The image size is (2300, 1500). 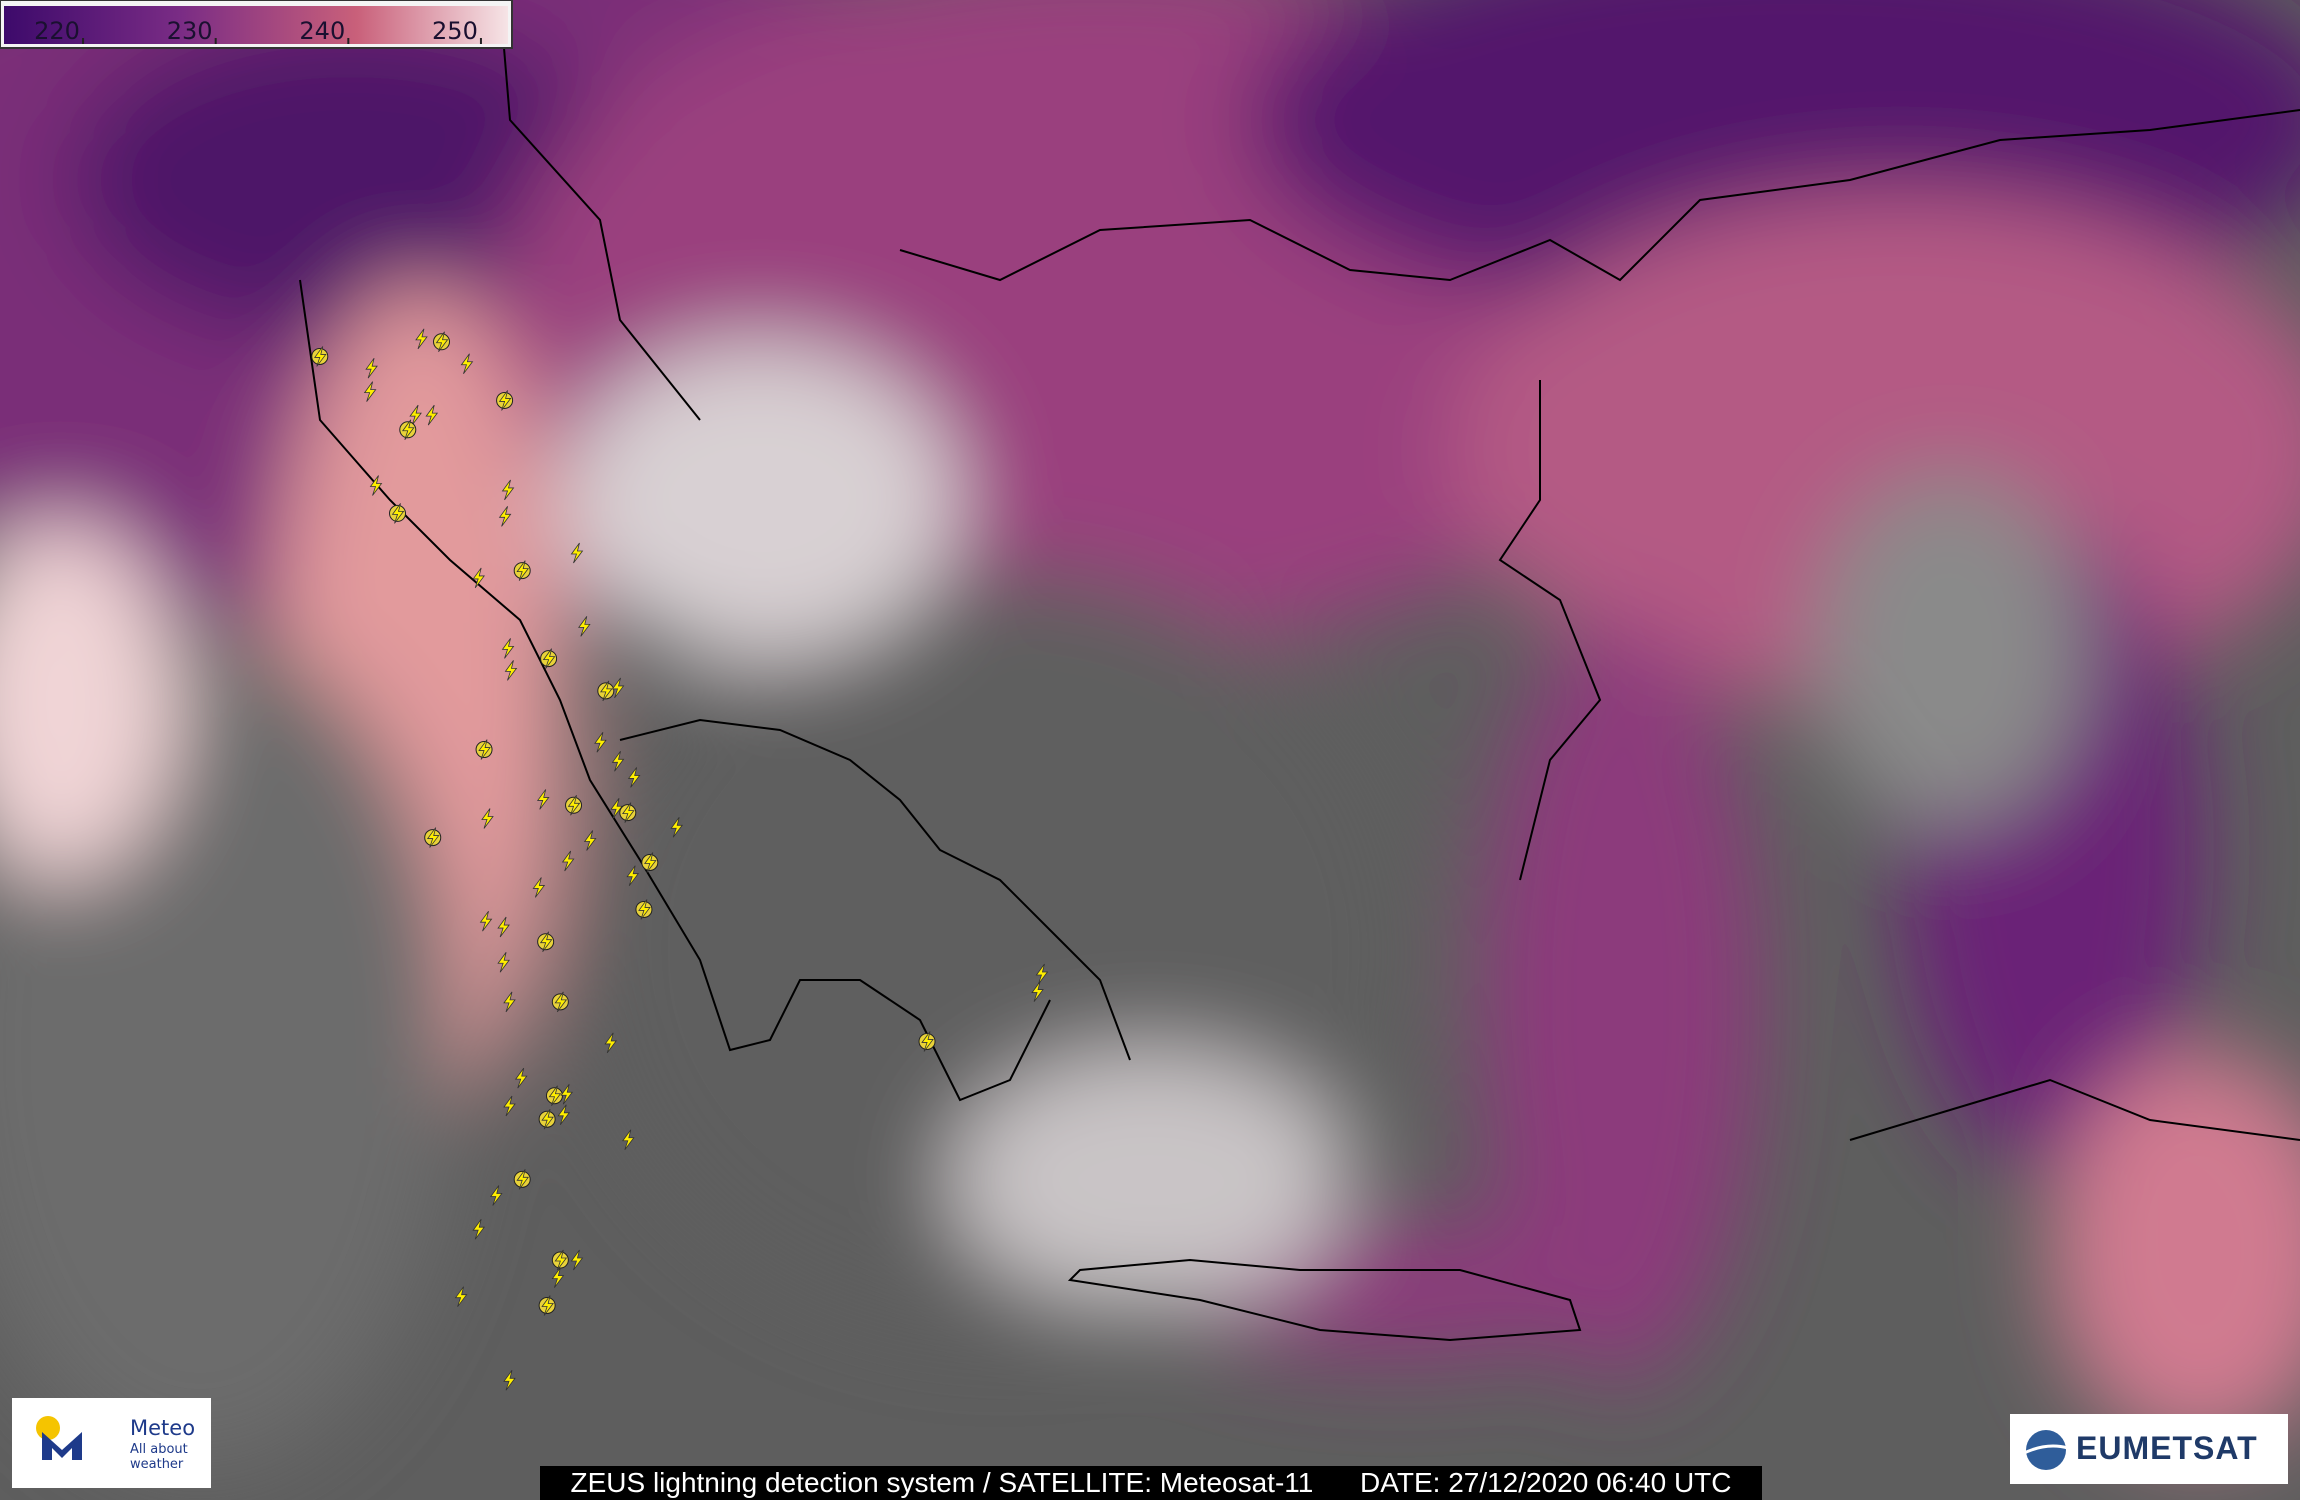 What do you see at coordinates (190, 31) in the screenshot?
I see `colorbar-tick-label: 230` at bounding box center [190, 31].